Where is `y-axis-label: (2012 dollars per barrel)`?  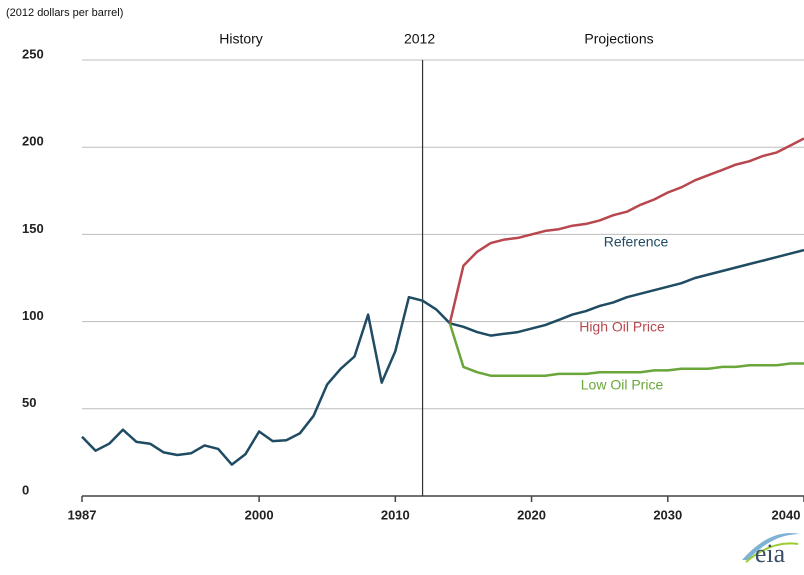
y-axis-label: (2012 dollars per barrel) is located at coordinates (64, 13).